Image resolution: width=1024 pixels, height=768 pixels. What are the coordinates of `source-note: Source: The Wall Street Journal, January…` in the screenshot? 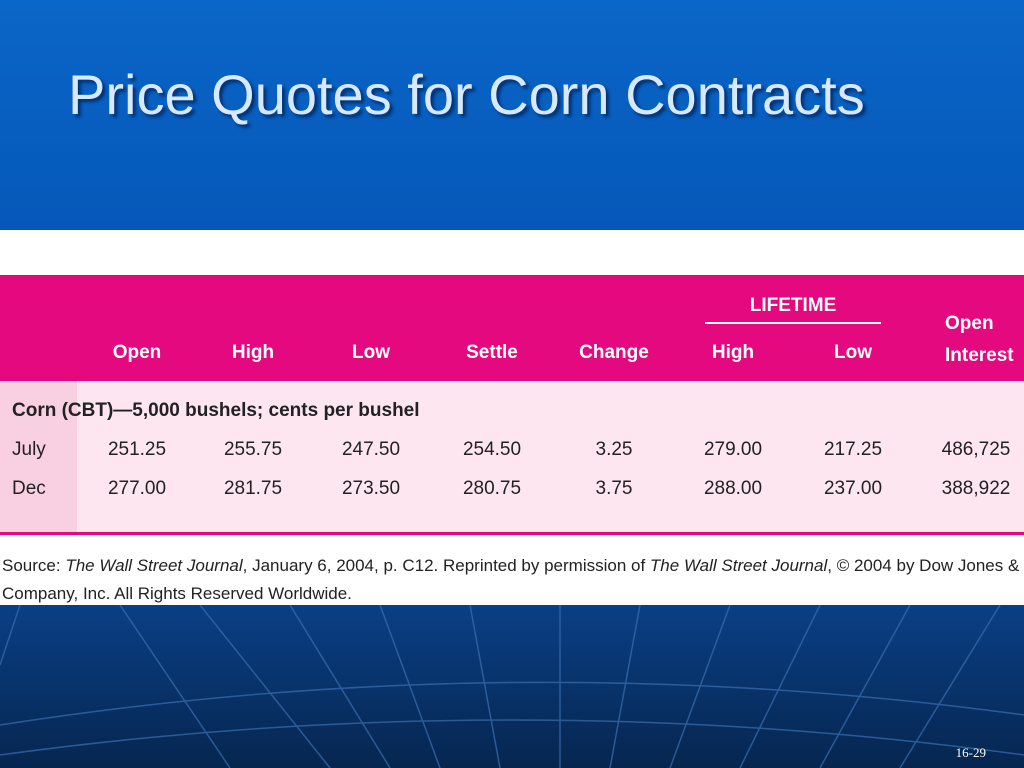 It's located at (512, 580).